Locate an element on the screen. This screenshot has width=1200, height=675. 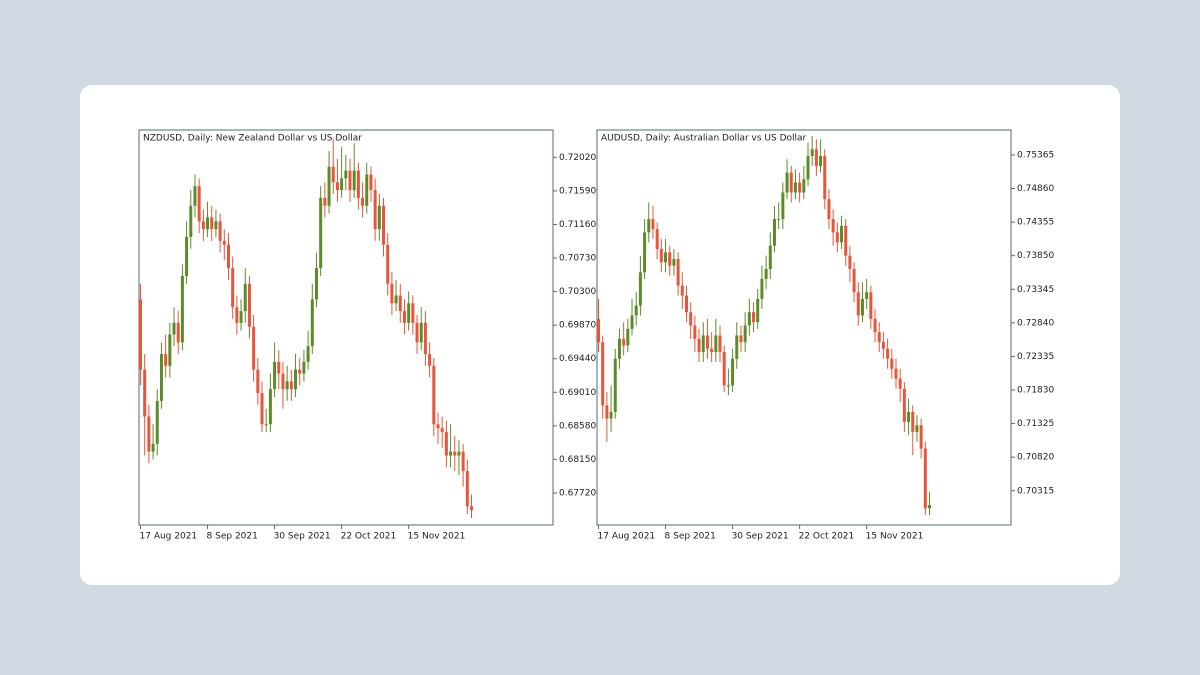
y-tick-label: 0.72020 is located at coordinates (577, 158).